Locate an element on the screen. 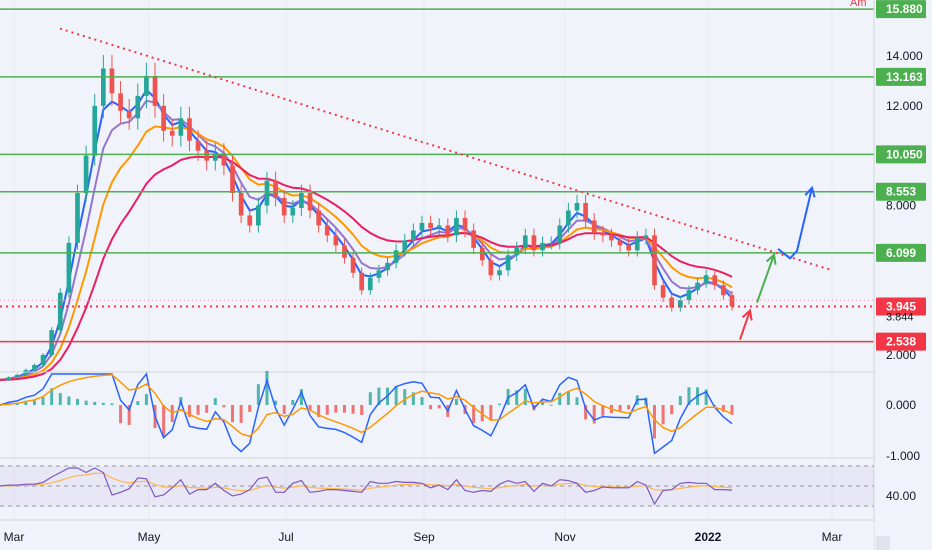 The height and width of the screenshot is (550, 932). price-level-badge-label: 3.945 is located at coordinates (901, 307).